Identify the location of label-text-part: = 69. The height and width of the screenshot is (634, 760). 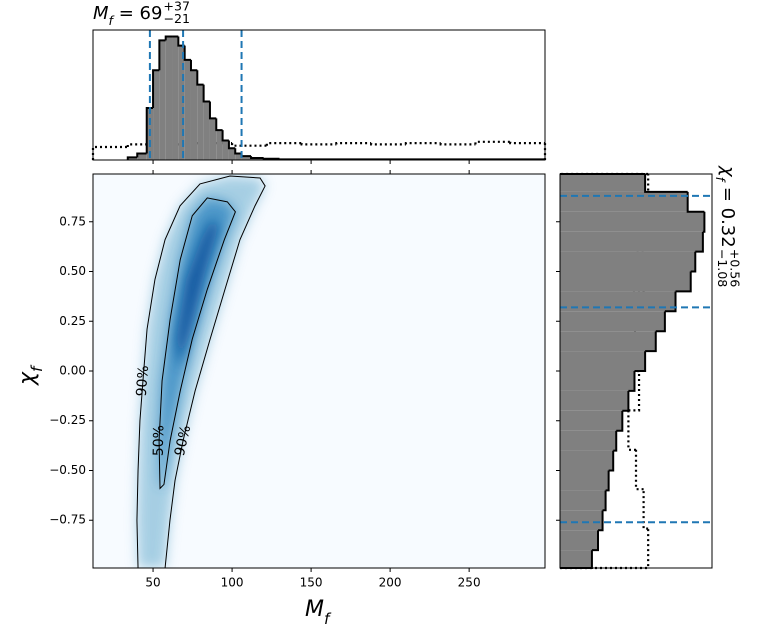
(137, 13).